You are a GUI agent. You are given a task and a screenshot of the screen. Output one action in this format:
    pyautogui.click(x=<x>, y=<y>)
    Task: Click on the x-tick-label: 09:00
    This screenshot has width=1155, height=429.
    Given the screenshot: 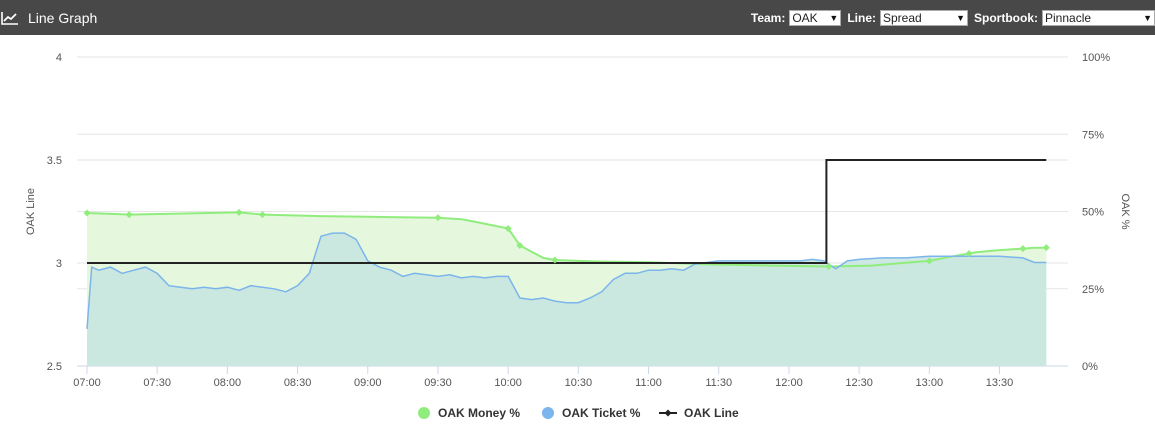 What is the action you would take?
    pyautogui.click(x=368, y=383)
    